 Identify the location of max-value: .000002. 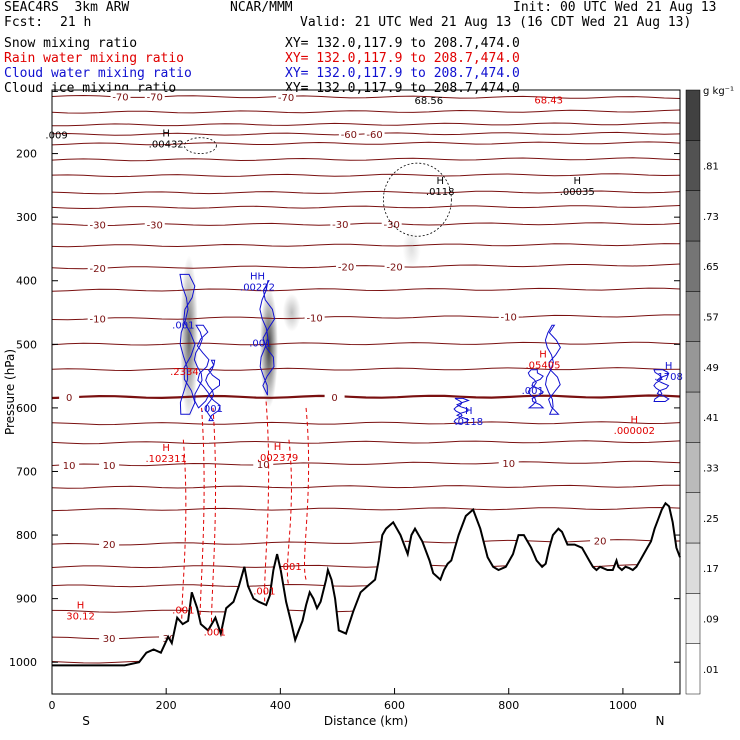
(634, 431).